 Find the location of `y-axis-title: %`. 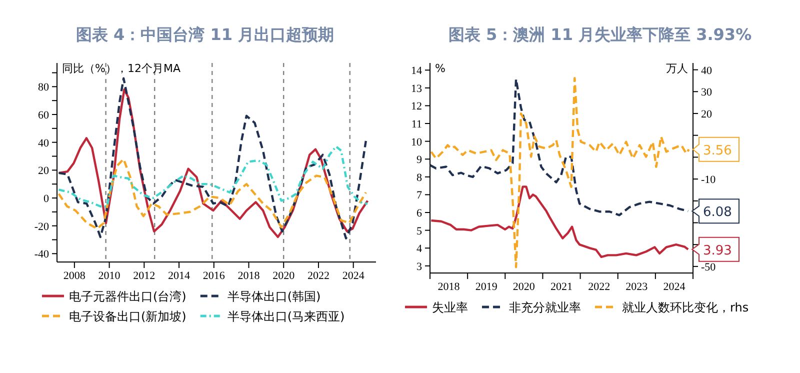

y-axis-title: % is located at coordinates (440, 68).